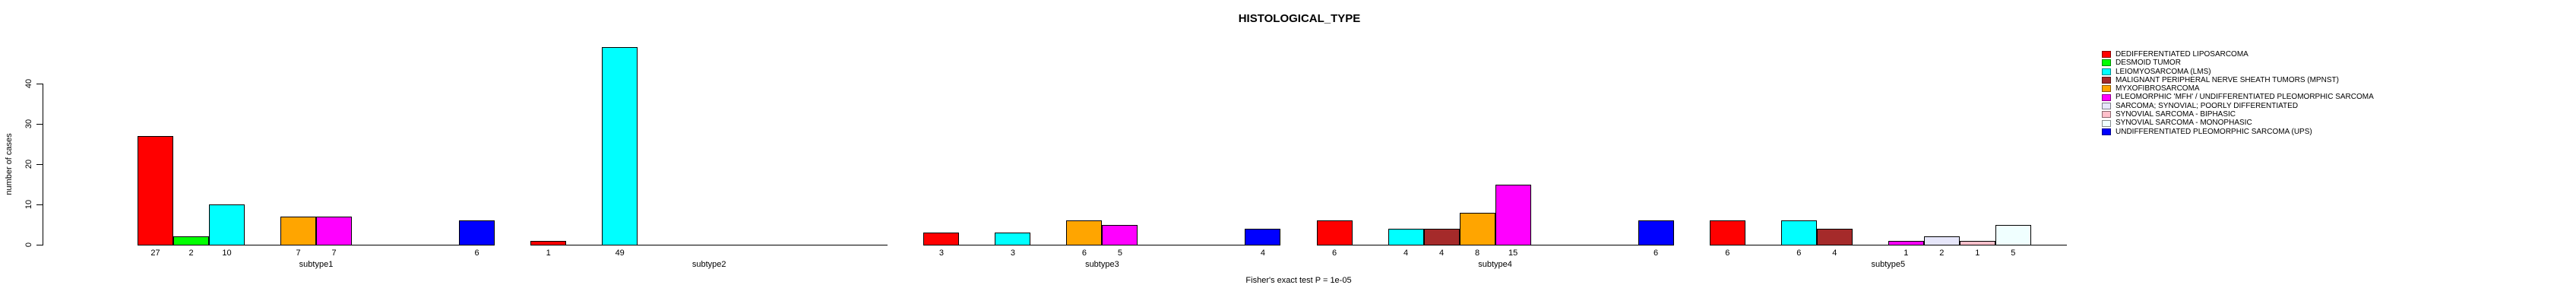 Image resolution: width=2576 pixels, height=304 pixels. I want to click on legend-label: LEIOMYOSARCOMA (LMS), so click(2163, 71).